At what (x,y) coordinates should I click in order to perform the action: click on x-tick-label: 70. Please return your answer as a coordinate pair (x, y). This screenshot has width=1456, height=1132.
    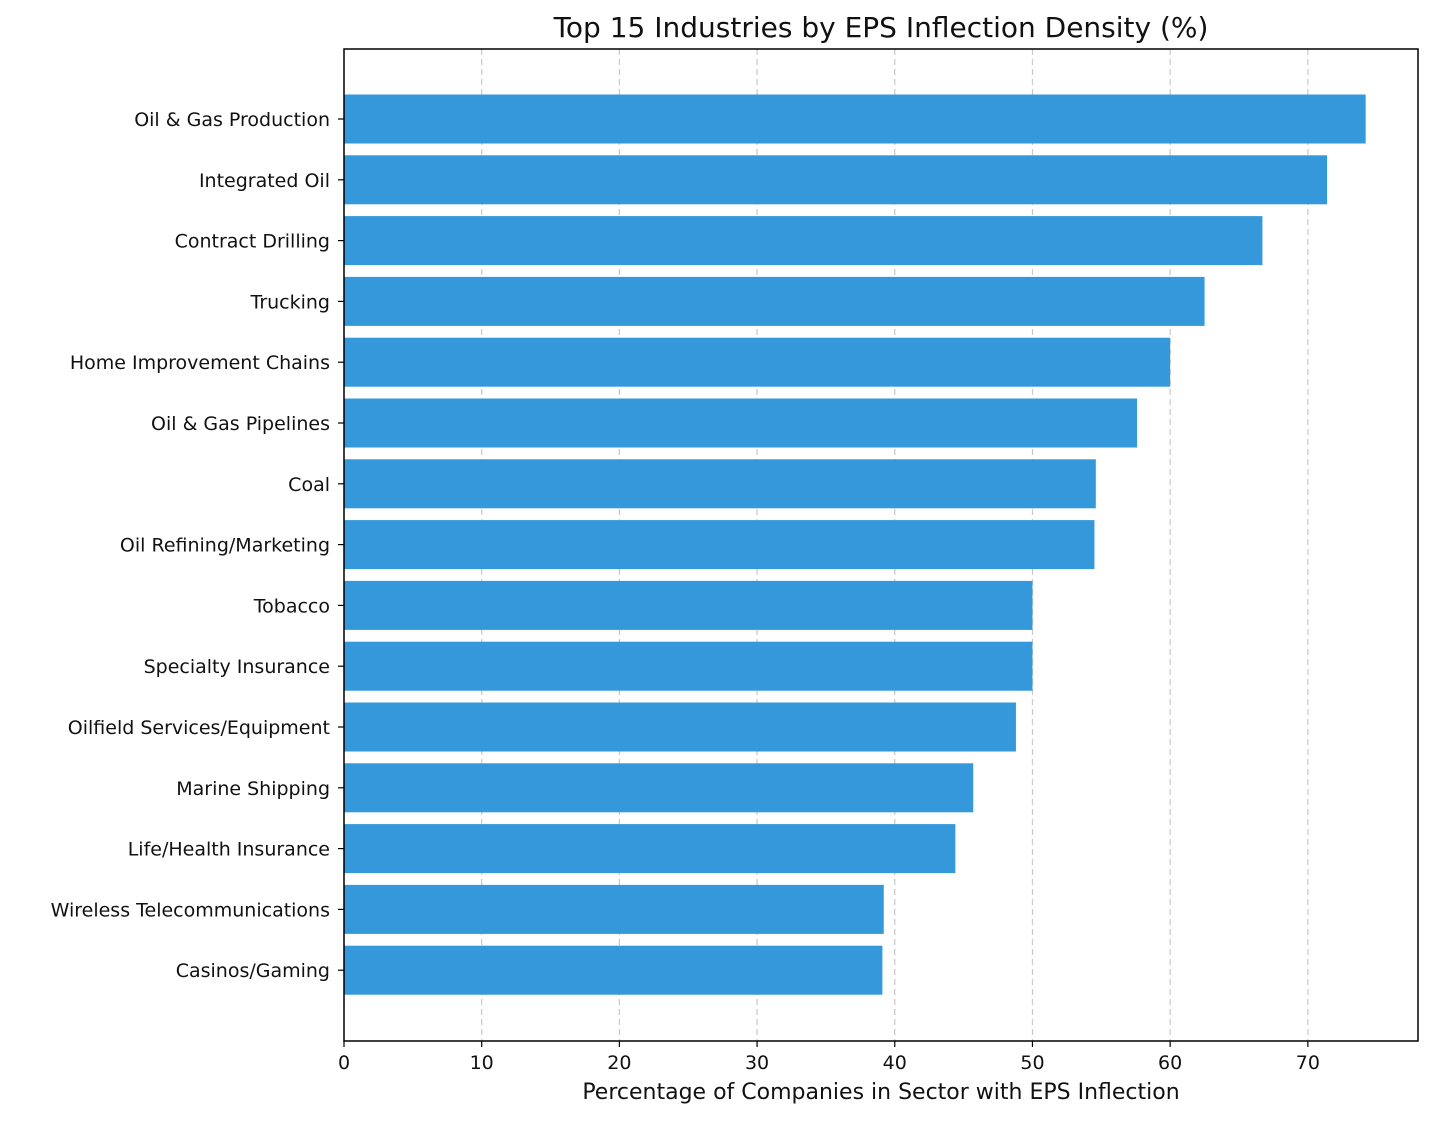
    Looking at the image, I should click on (1308, 1063).